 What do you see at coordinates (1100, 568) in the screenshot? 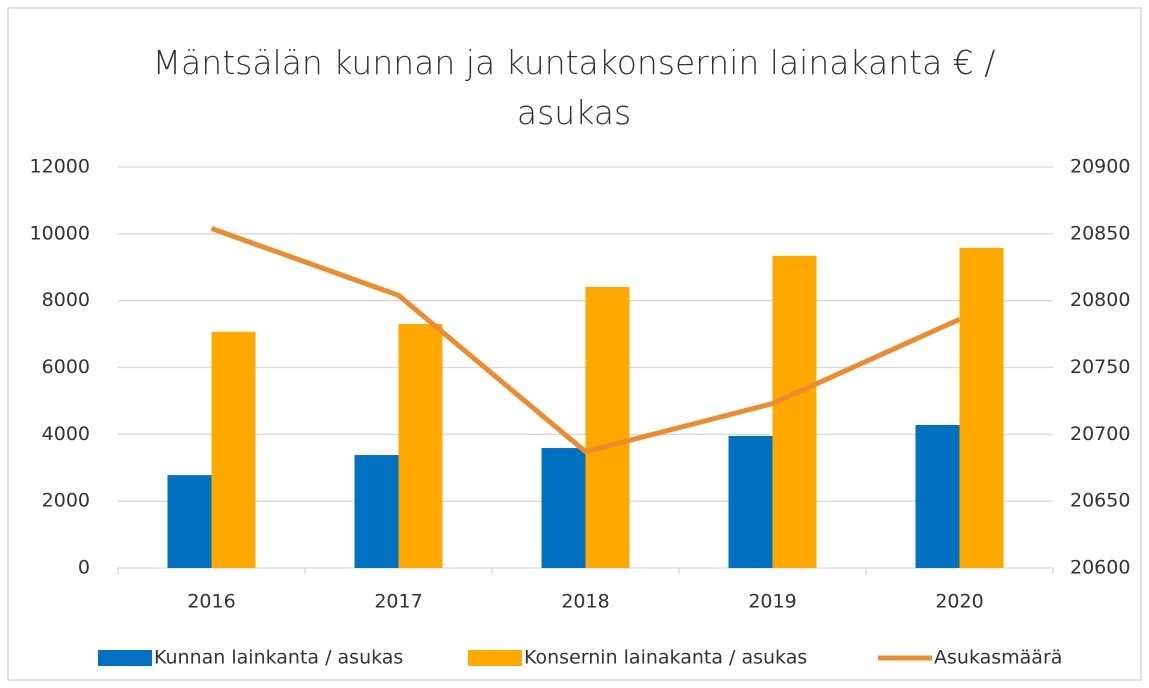
I see `y2-tick-label: 20600` at bounding box center [1100, 568].